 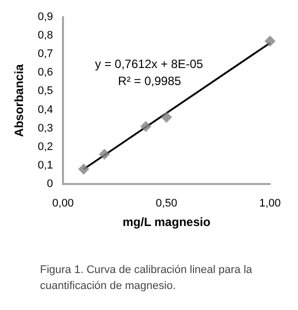 What do you see at coordinates (45, 165) in the screenshot?
I see `y-tick-label: 0,1` at bounding box center [45, 165].